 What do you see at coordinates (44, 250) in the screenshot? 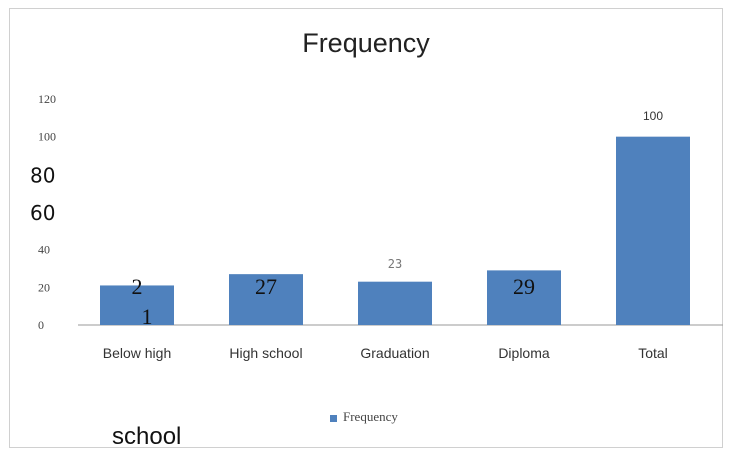
I see `y-tick-label-40: 40` at bounding box center [44, 250].